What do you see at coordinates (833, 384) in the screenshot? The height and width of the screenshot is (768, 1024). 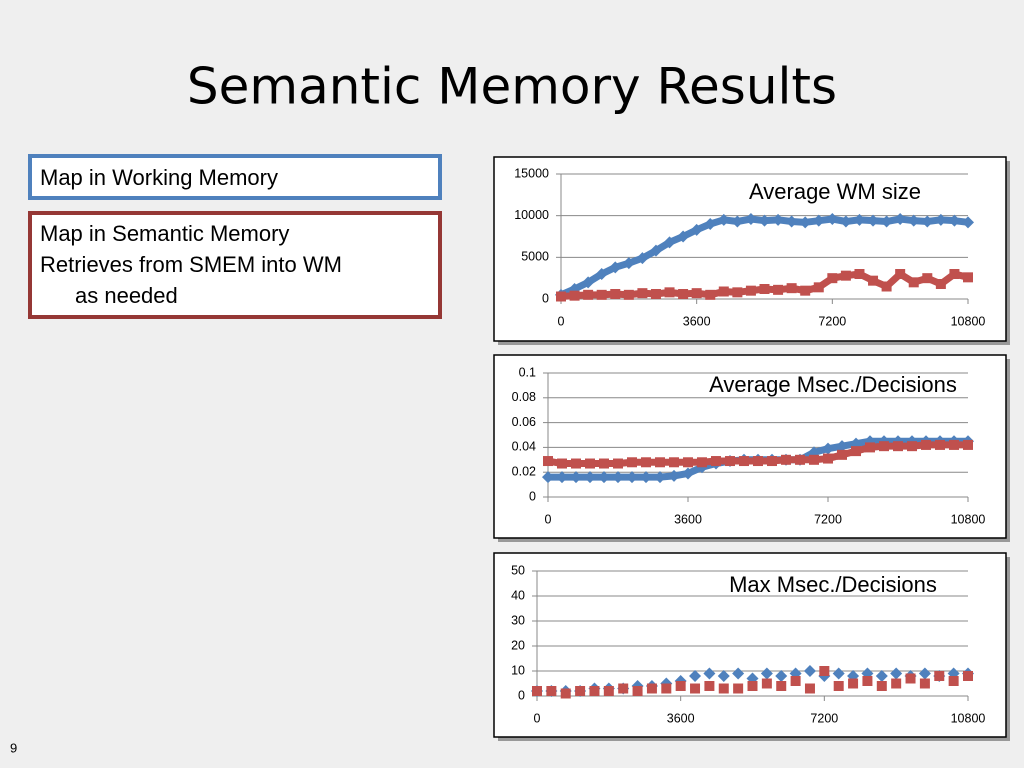 I see `chart-title: Average Msec./Decisions` at bounding box center [833, 384].